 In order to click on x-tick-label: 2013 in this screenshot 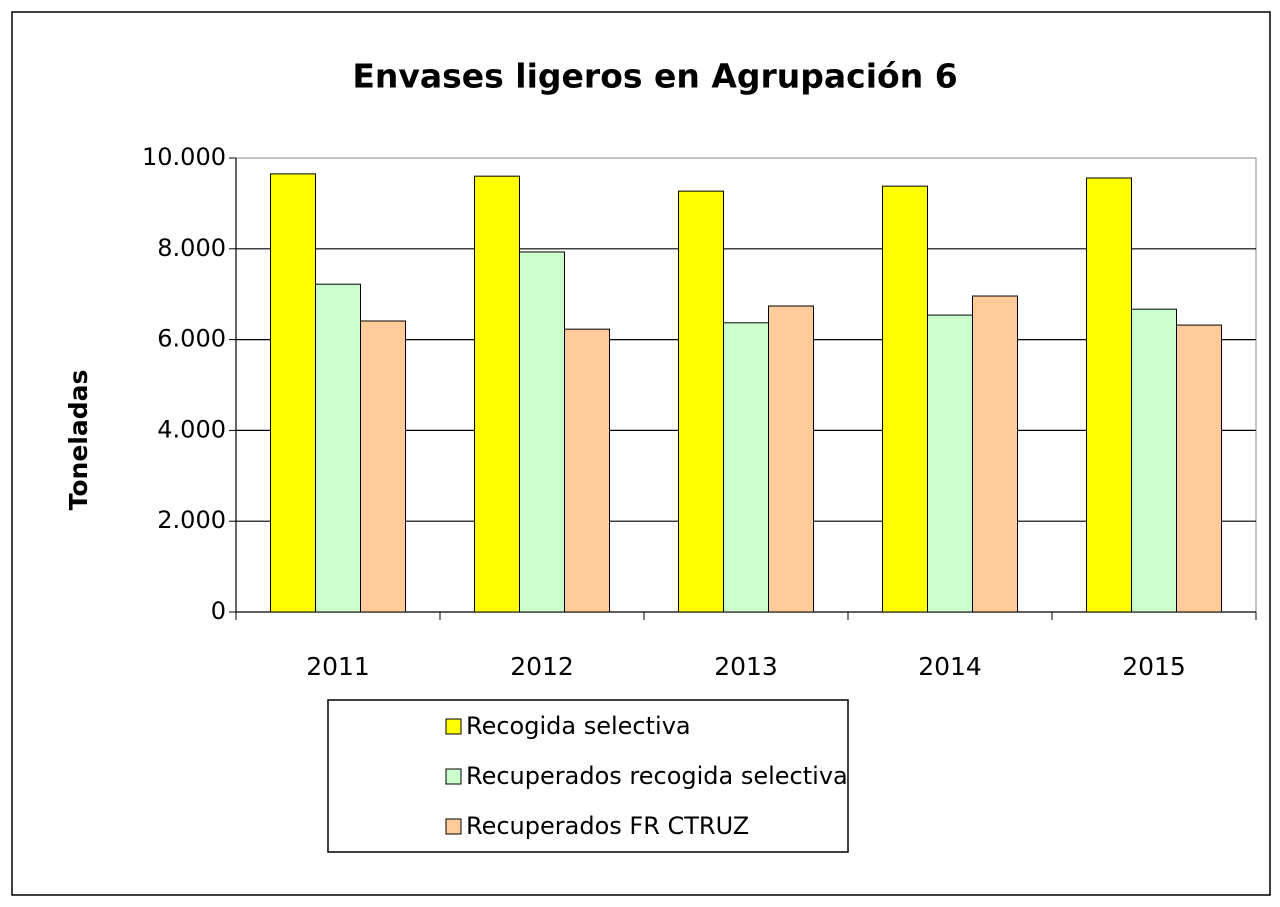, I will do `click(746, 666)`.